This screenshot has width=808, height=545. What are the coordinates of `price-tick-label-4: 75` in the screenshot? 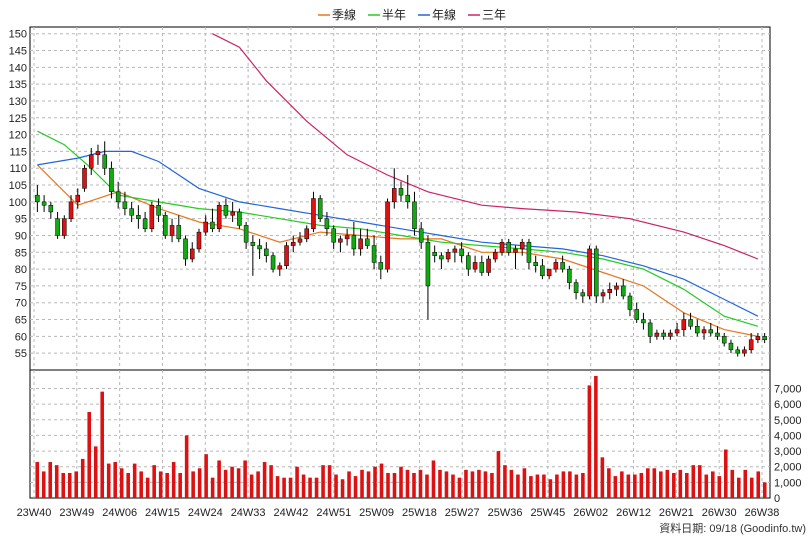 It's located at (21, 287).